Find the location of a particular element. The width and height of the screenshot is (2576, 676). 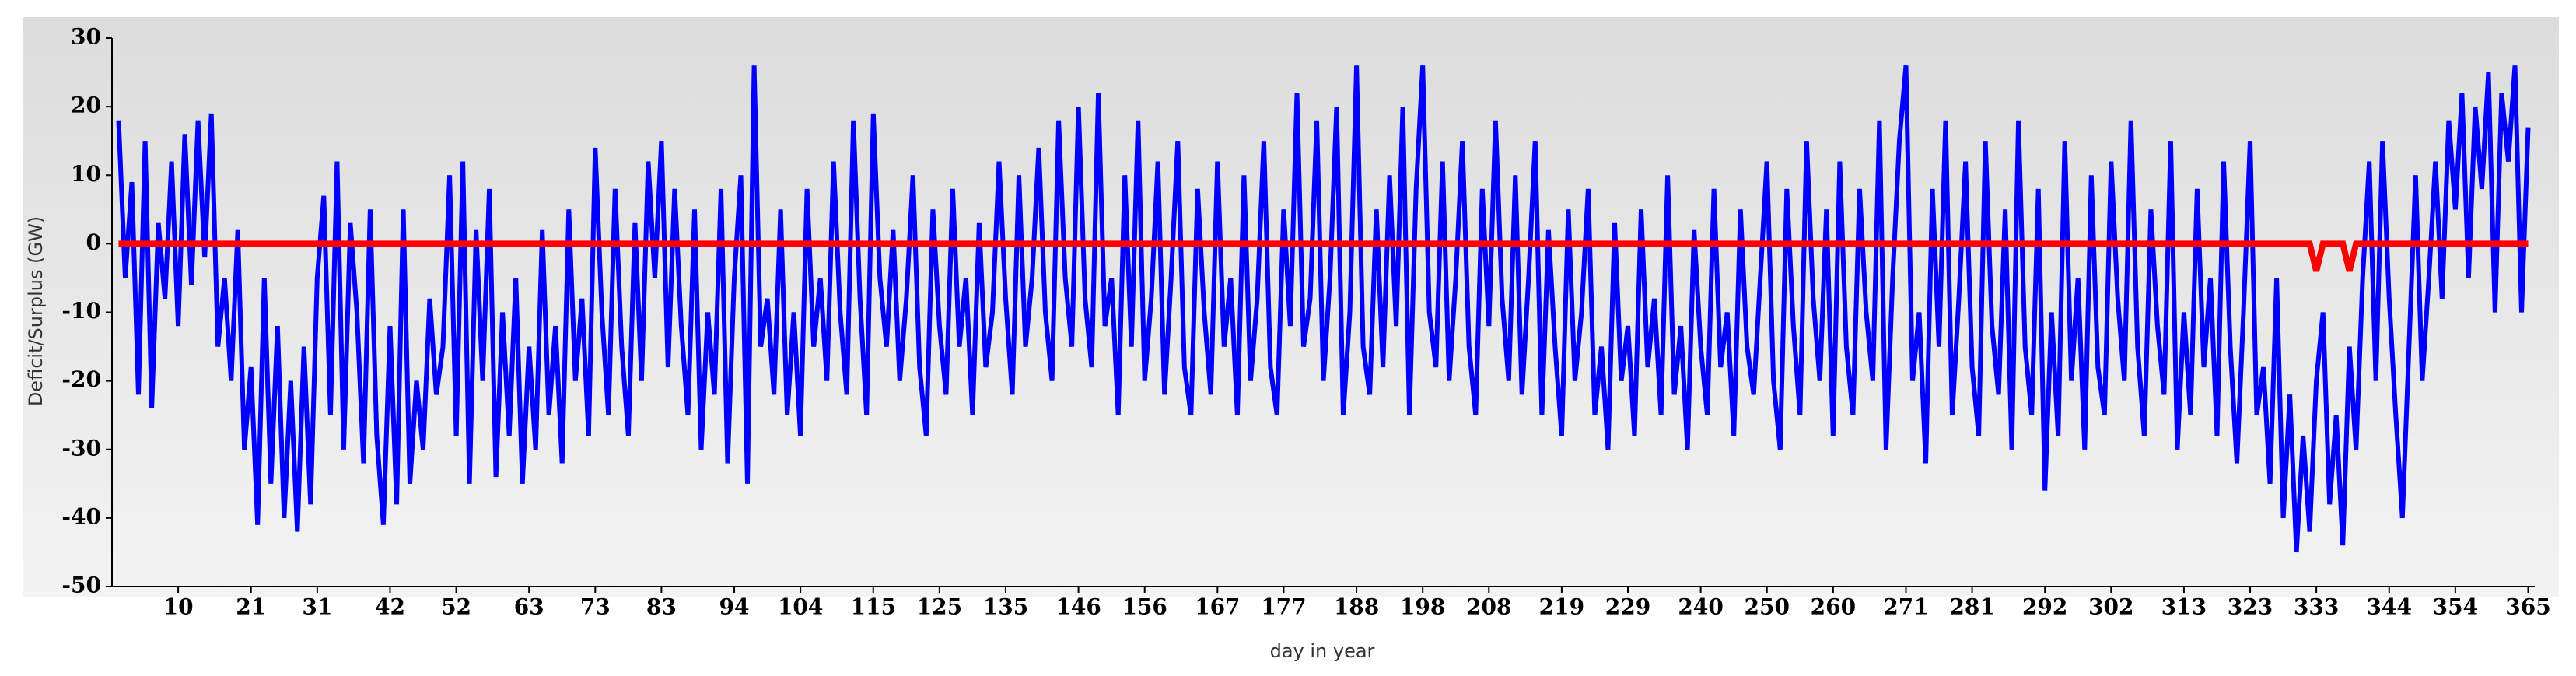

x-tick-label: 208 is located at coordinates (1489, 607).